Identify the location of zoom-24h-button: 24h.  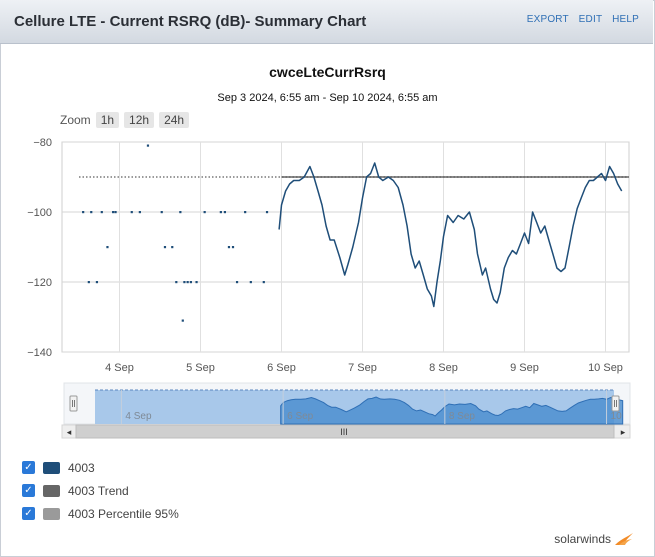
(174, 120).